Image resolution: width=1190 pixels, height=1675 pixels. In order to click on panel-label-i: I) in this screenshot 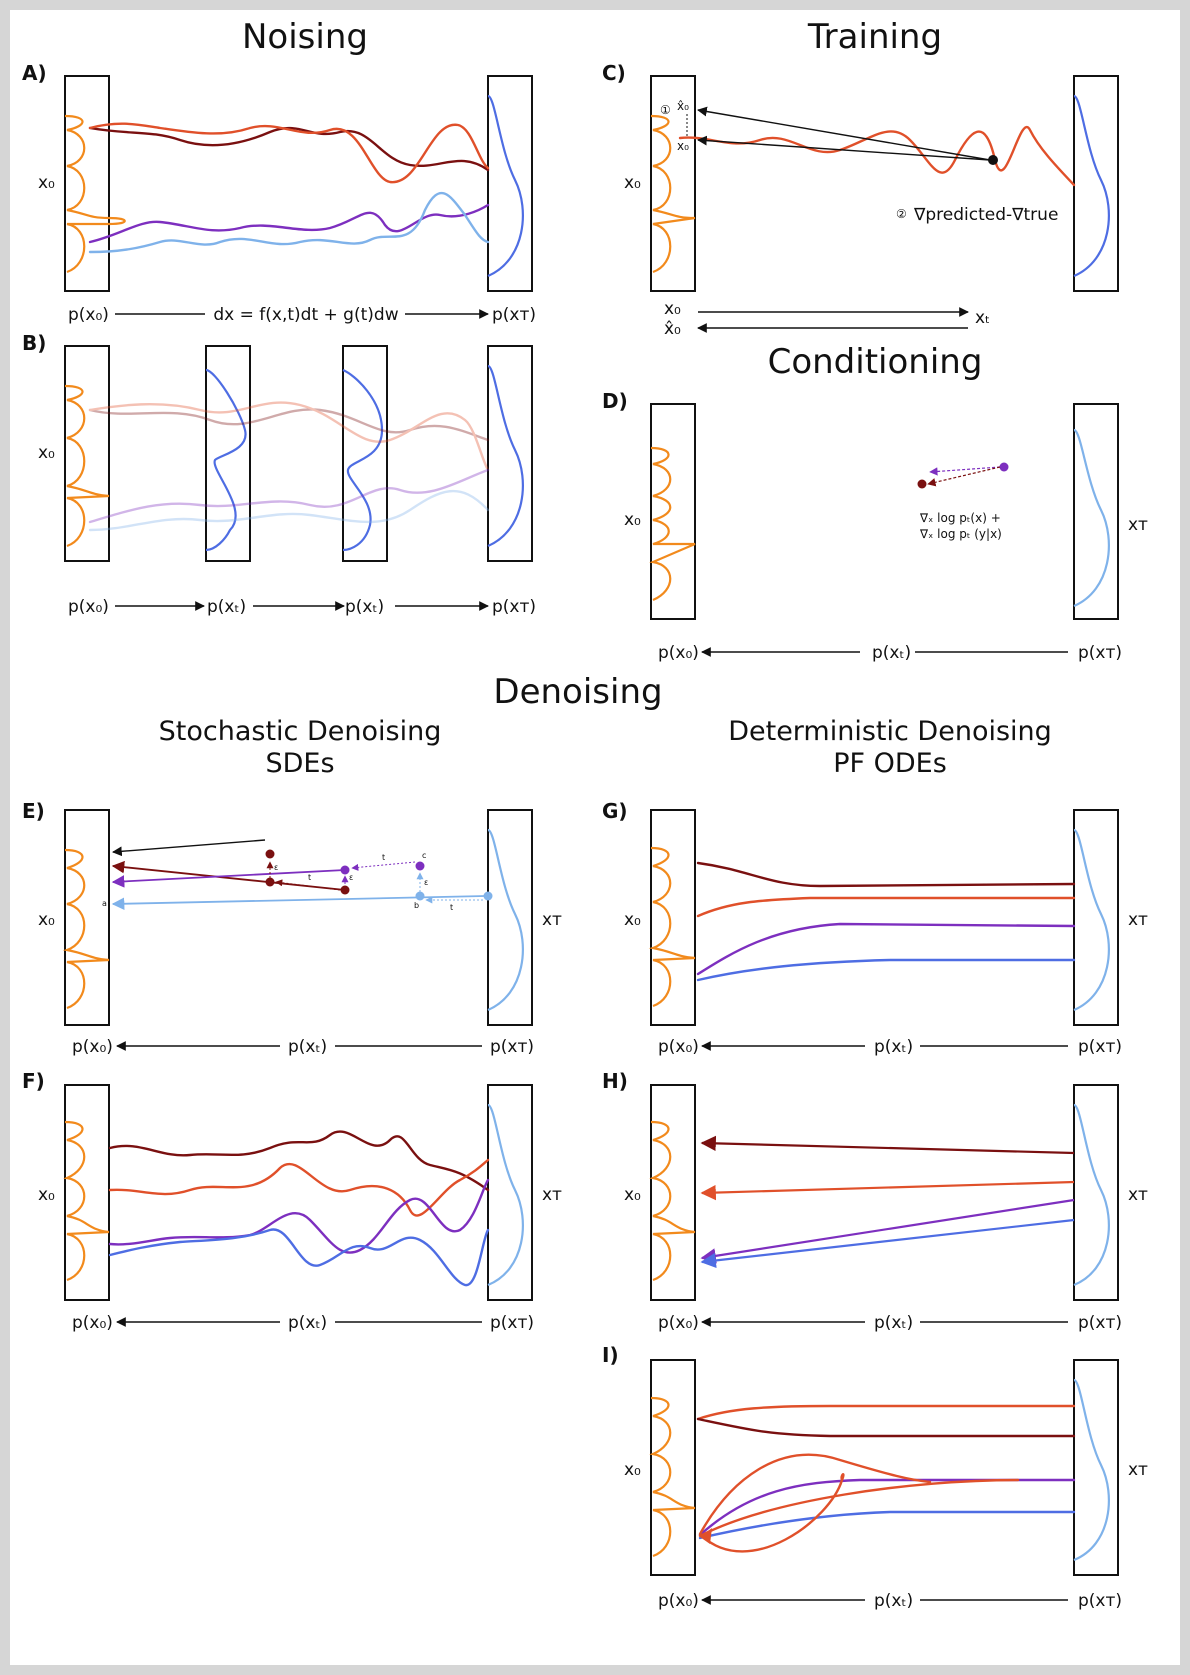, I will do `click(610, 1355)`.